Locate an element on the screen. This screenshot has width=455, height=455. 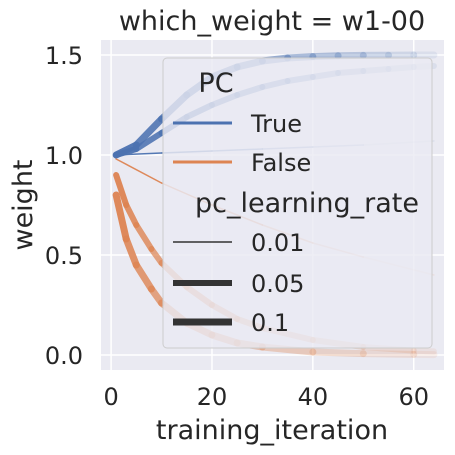
x-axis-label: training_iteration is located at coordinates (272, 430).